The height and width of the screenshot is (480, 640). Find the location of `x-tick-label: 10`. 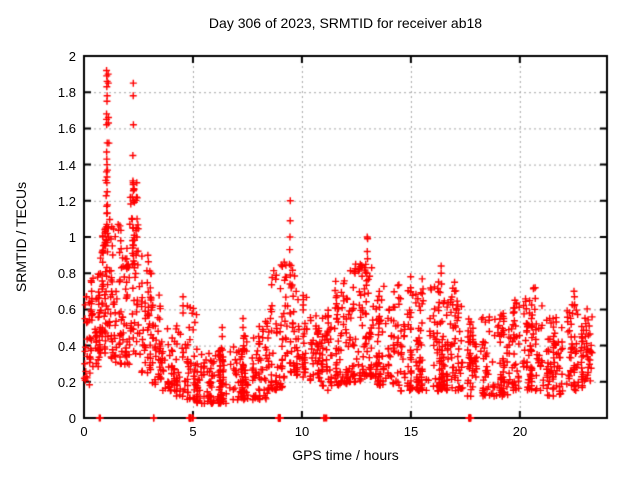

x-tick-label: 10 is located at coordinates (302, 431).